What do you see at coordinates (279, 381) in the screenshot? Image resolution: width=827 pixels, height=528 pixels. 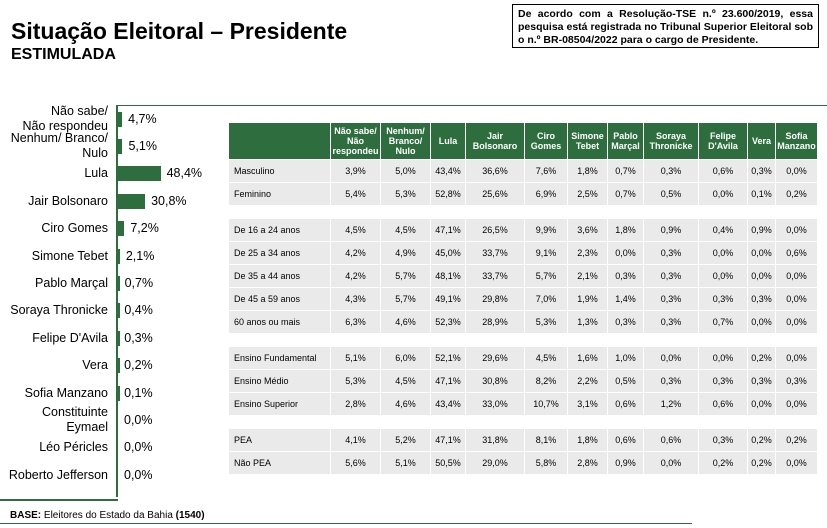 I see `row-label: Ensino Médio` at bounding box center [279, 381].